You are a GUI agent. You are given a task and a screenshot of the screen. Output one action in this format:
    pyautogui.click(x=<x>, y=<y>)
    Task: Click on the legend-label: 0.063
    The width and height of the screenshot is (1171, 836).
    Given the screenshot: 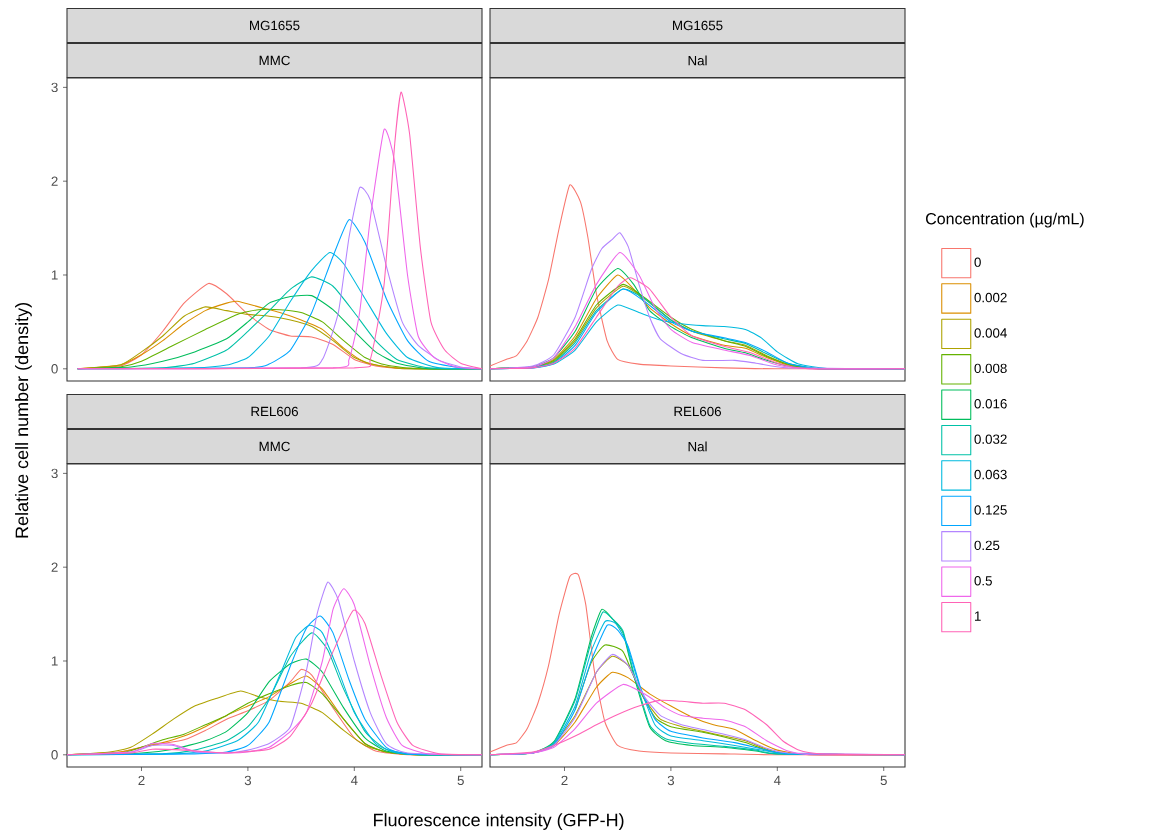 What is the action you would take?
    pyautogui.click(x=990, y=474)
    